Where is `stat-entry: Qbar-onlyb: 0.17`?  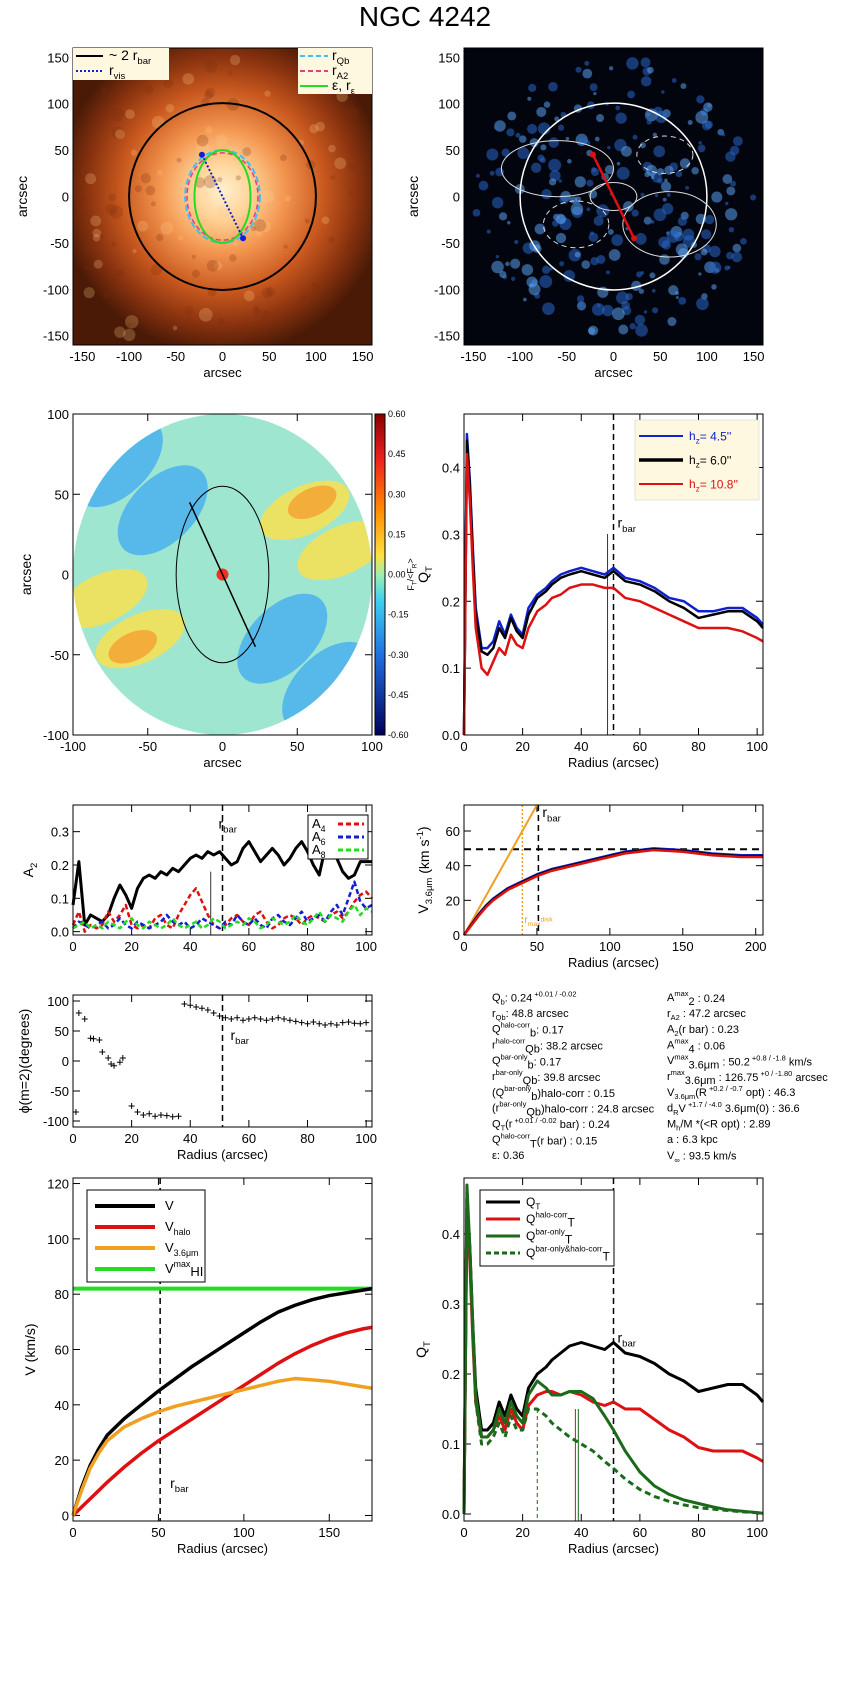
stat-entry: Qbar-onlyb: 0.17 is located at coordinates (526, 1061).